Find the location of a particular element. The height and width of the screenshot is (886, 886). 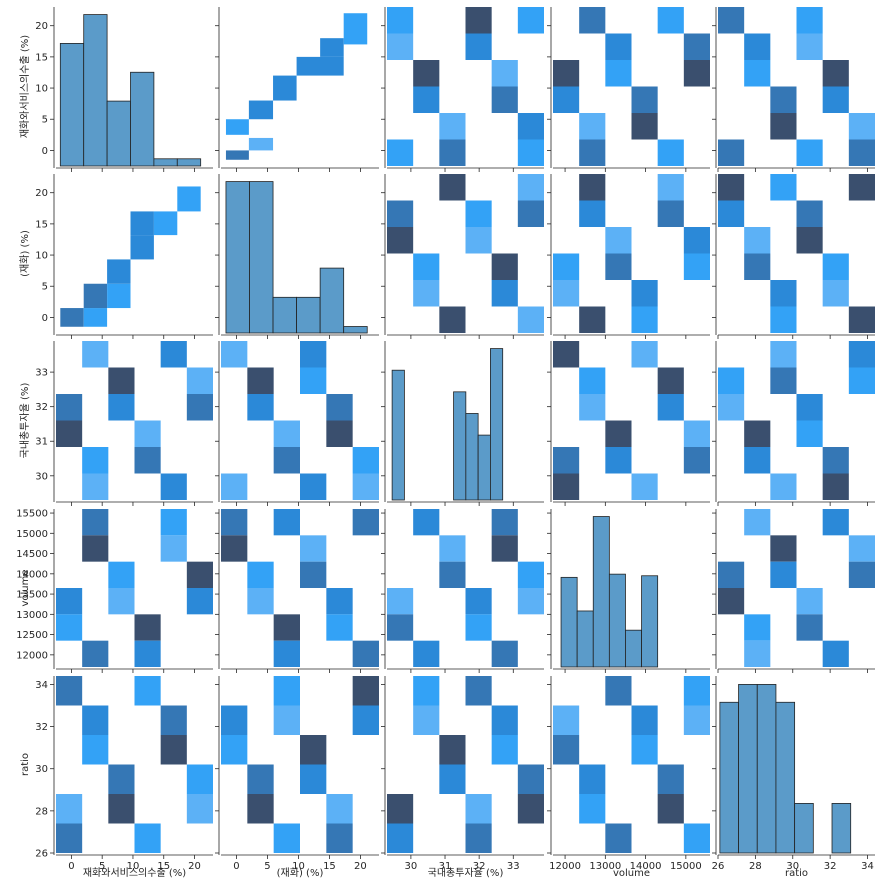

y-tick-label: 13000 is located at coordinates (32, 615).